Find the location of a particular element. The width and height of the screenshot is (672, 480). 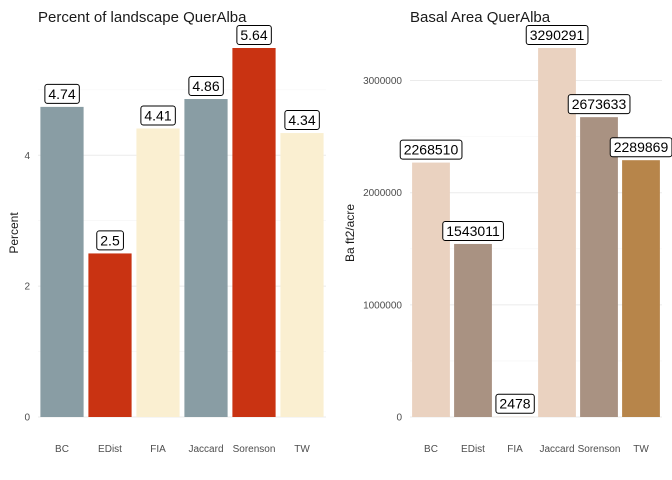

data-label-fia: 4.41 is located at coordinates (157, 115).